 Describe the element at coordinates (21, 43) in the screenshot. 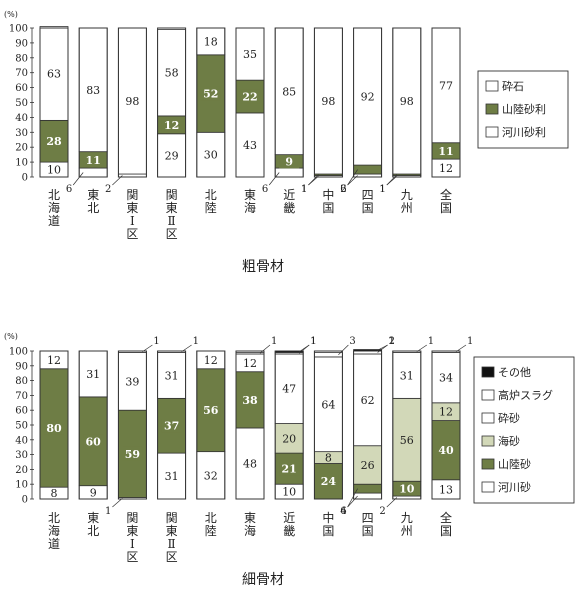

I see `y-tick-label: 90` at that location.